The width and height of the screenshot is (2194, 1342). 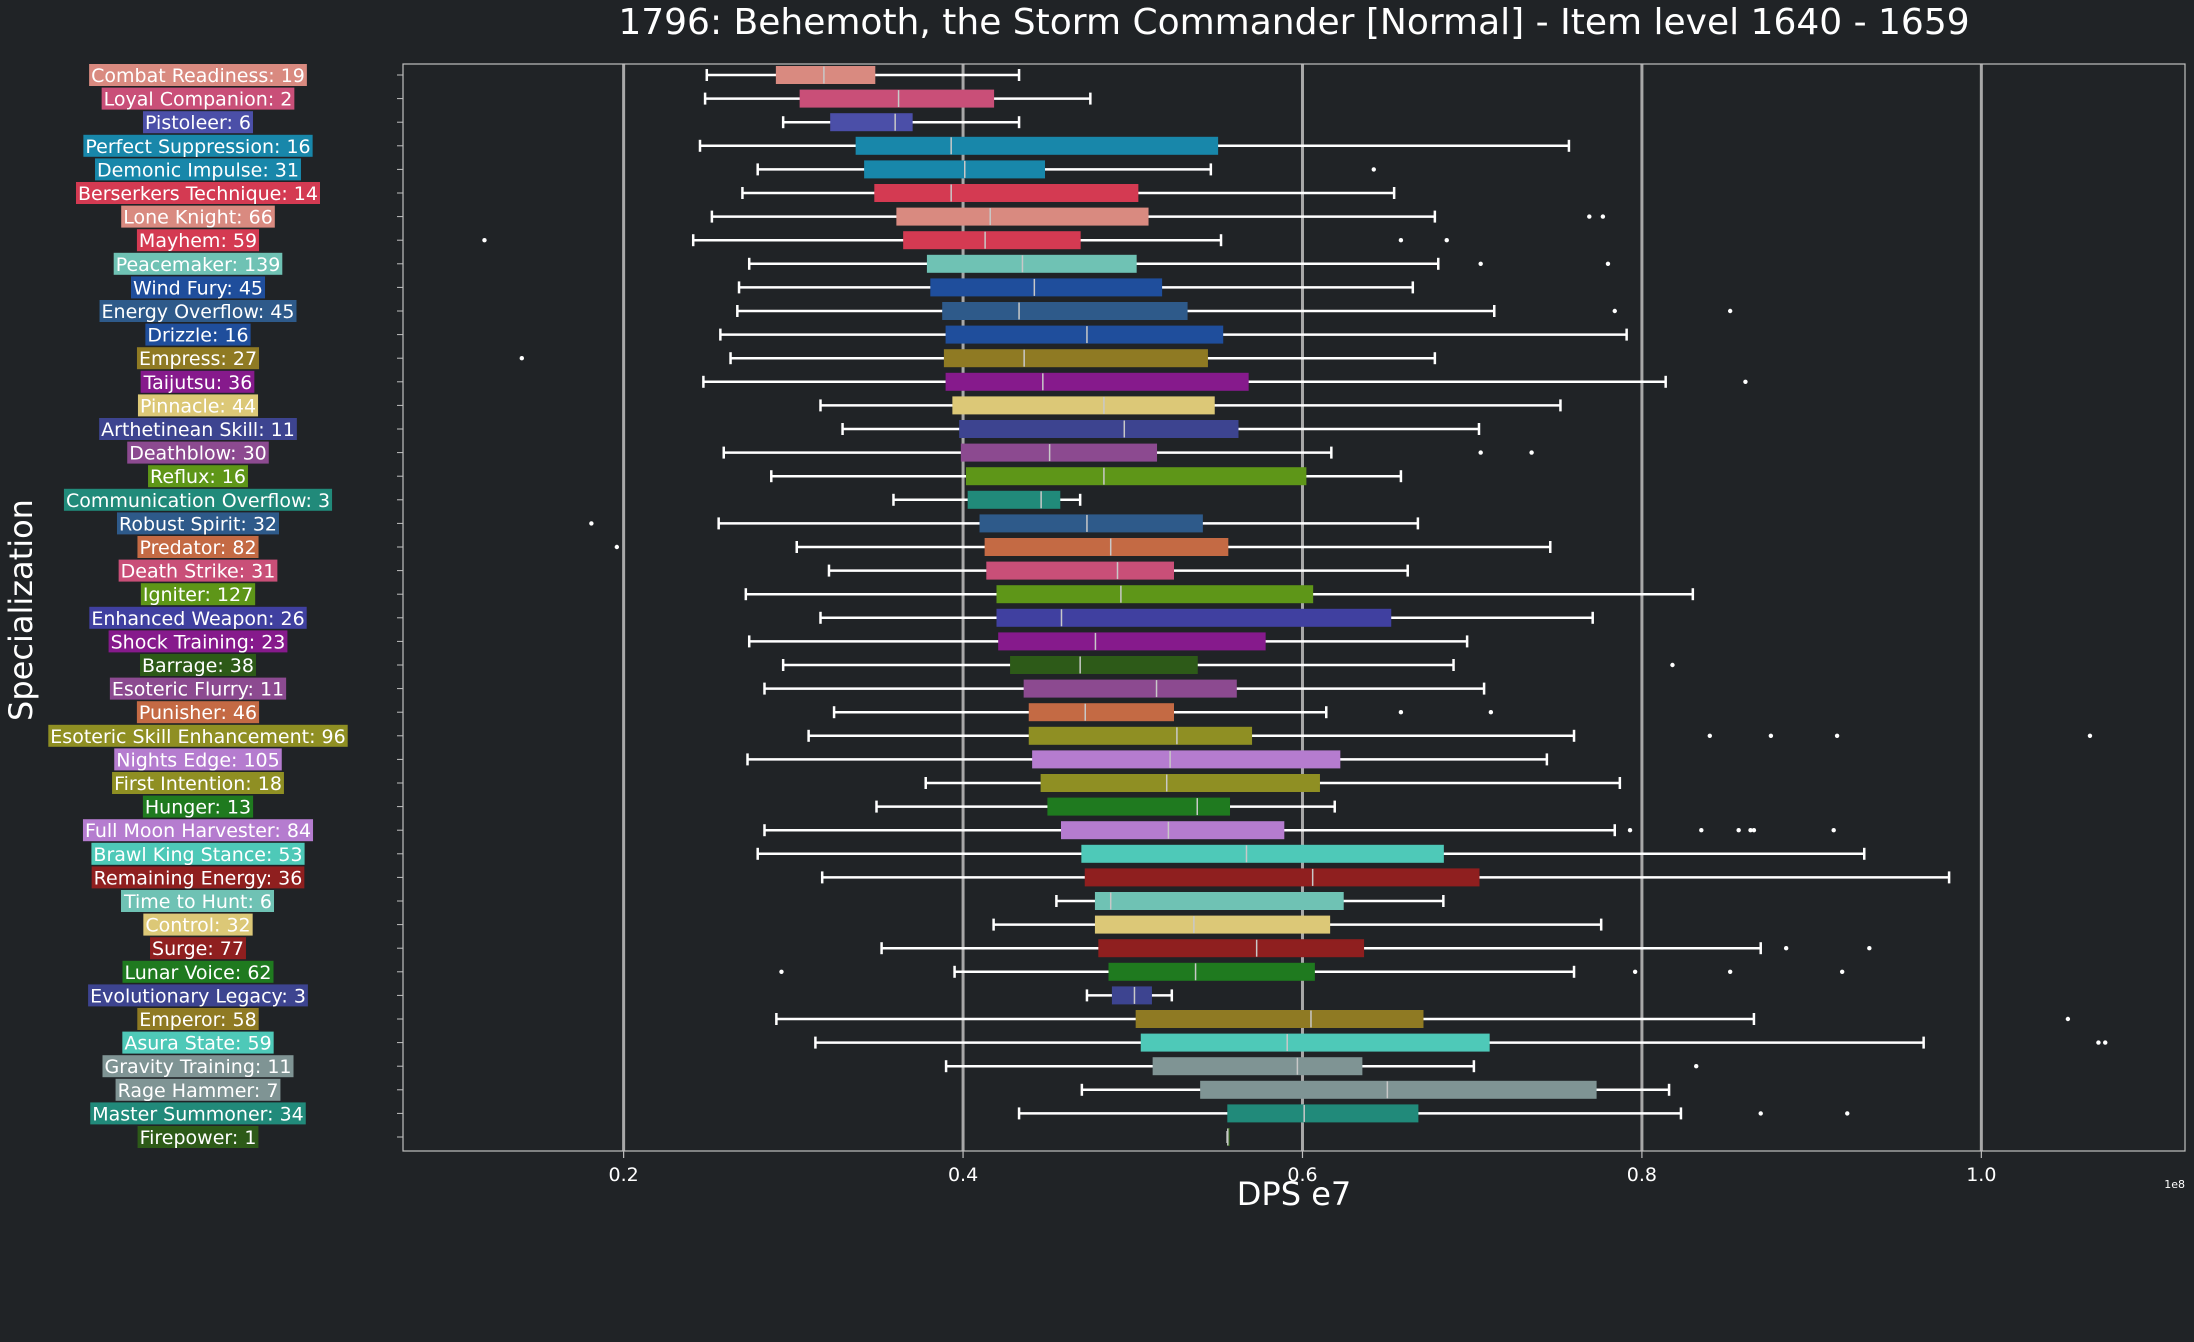 I want to click on category-label: Punisher: 46, so click(x=198, y=712).